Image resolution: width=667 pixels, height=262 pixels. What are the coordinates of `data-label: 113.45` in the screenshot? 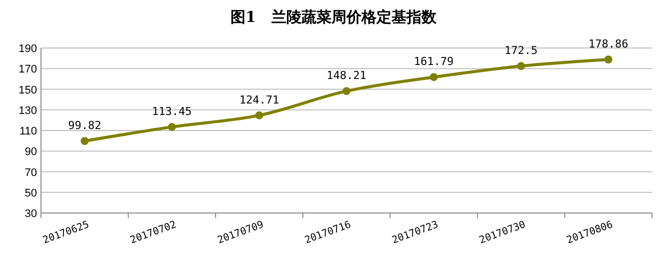 It's located at (172, 111).